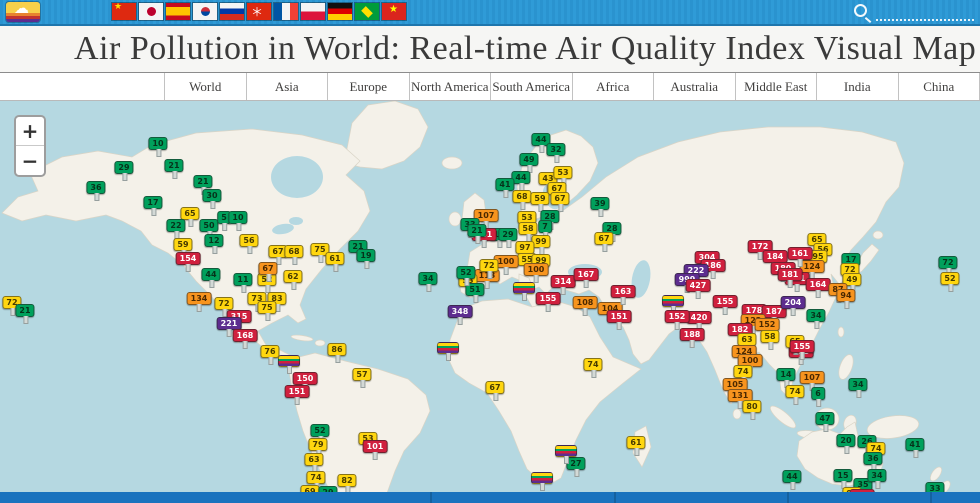 This screenshot has height=503, width=980. What do you see at coordinates (183, 248) in the screenshot?
I see `aqi-marker: 59` at bounding box center [183, 248].